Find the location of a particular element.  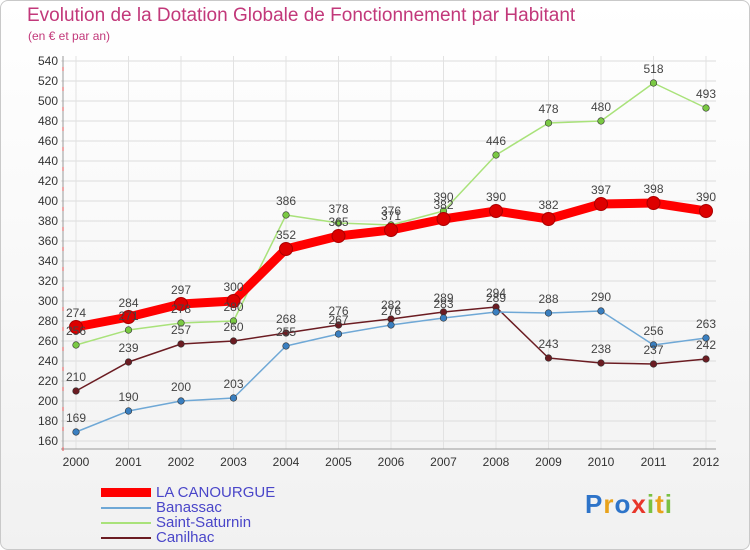

x-tick-label: 2010 is located at coordinates (601, 462).